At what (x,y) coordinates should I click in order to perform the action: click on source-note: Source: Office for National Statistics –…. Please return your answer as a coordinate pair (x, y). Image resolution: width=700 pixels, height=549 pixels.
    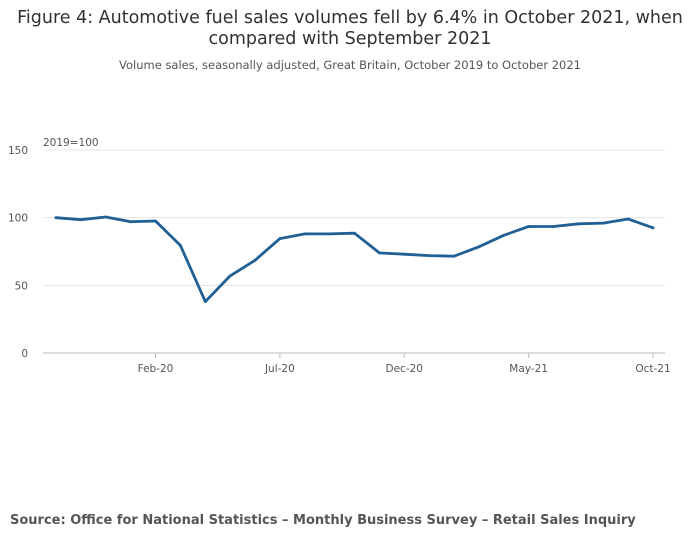
    Looking at the image, I should click on (323, 520).